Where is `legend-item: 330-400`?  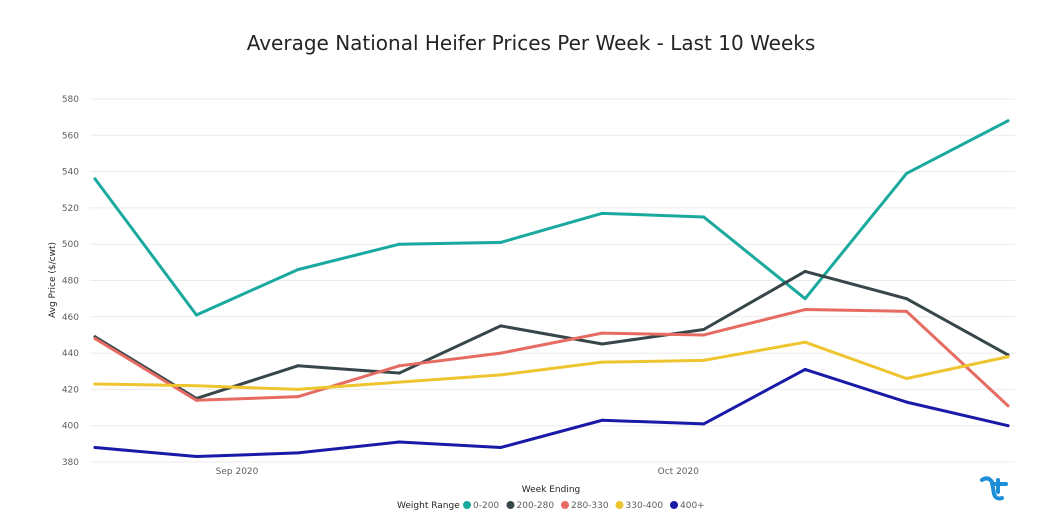 legend-item: 330-400 is located at coordinates (639, 506).